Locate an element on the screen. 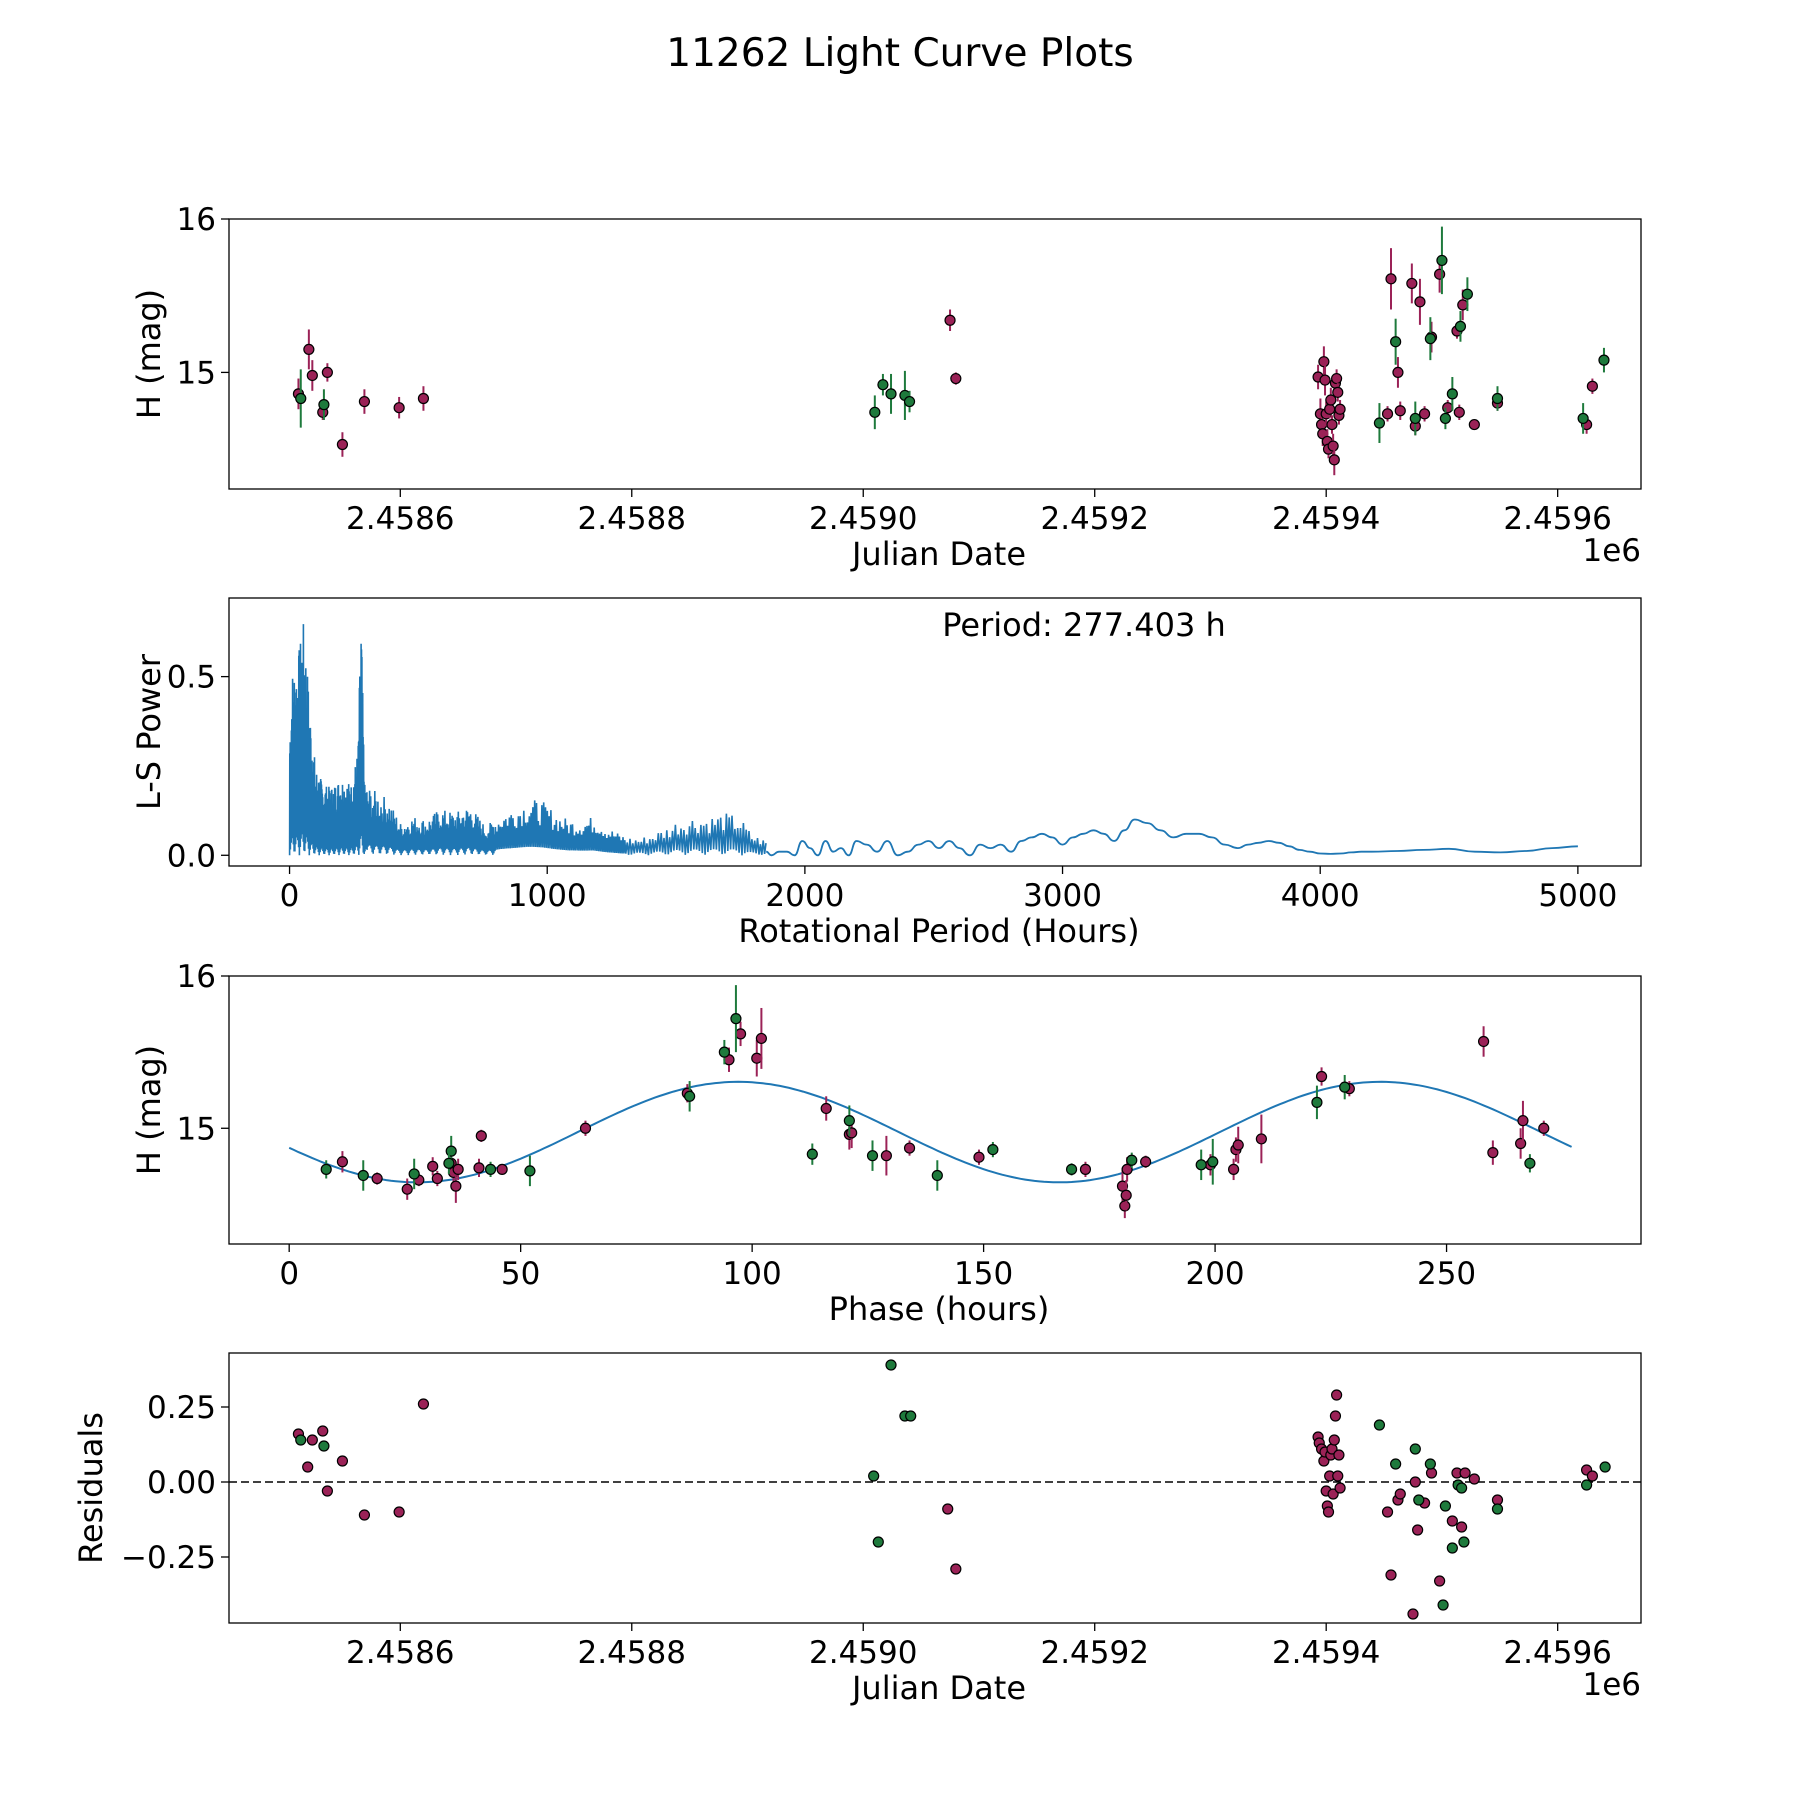  x-tick-label: 1000 is located at coordinates (547, 896).